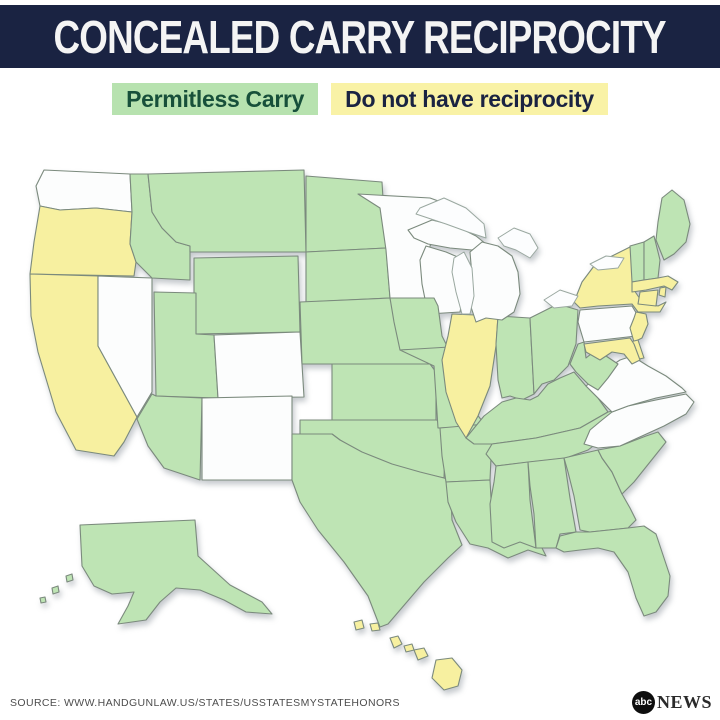  I want to click on title-bar: CONCEALED CARRY RECIPROCITY, so click(360, 36).